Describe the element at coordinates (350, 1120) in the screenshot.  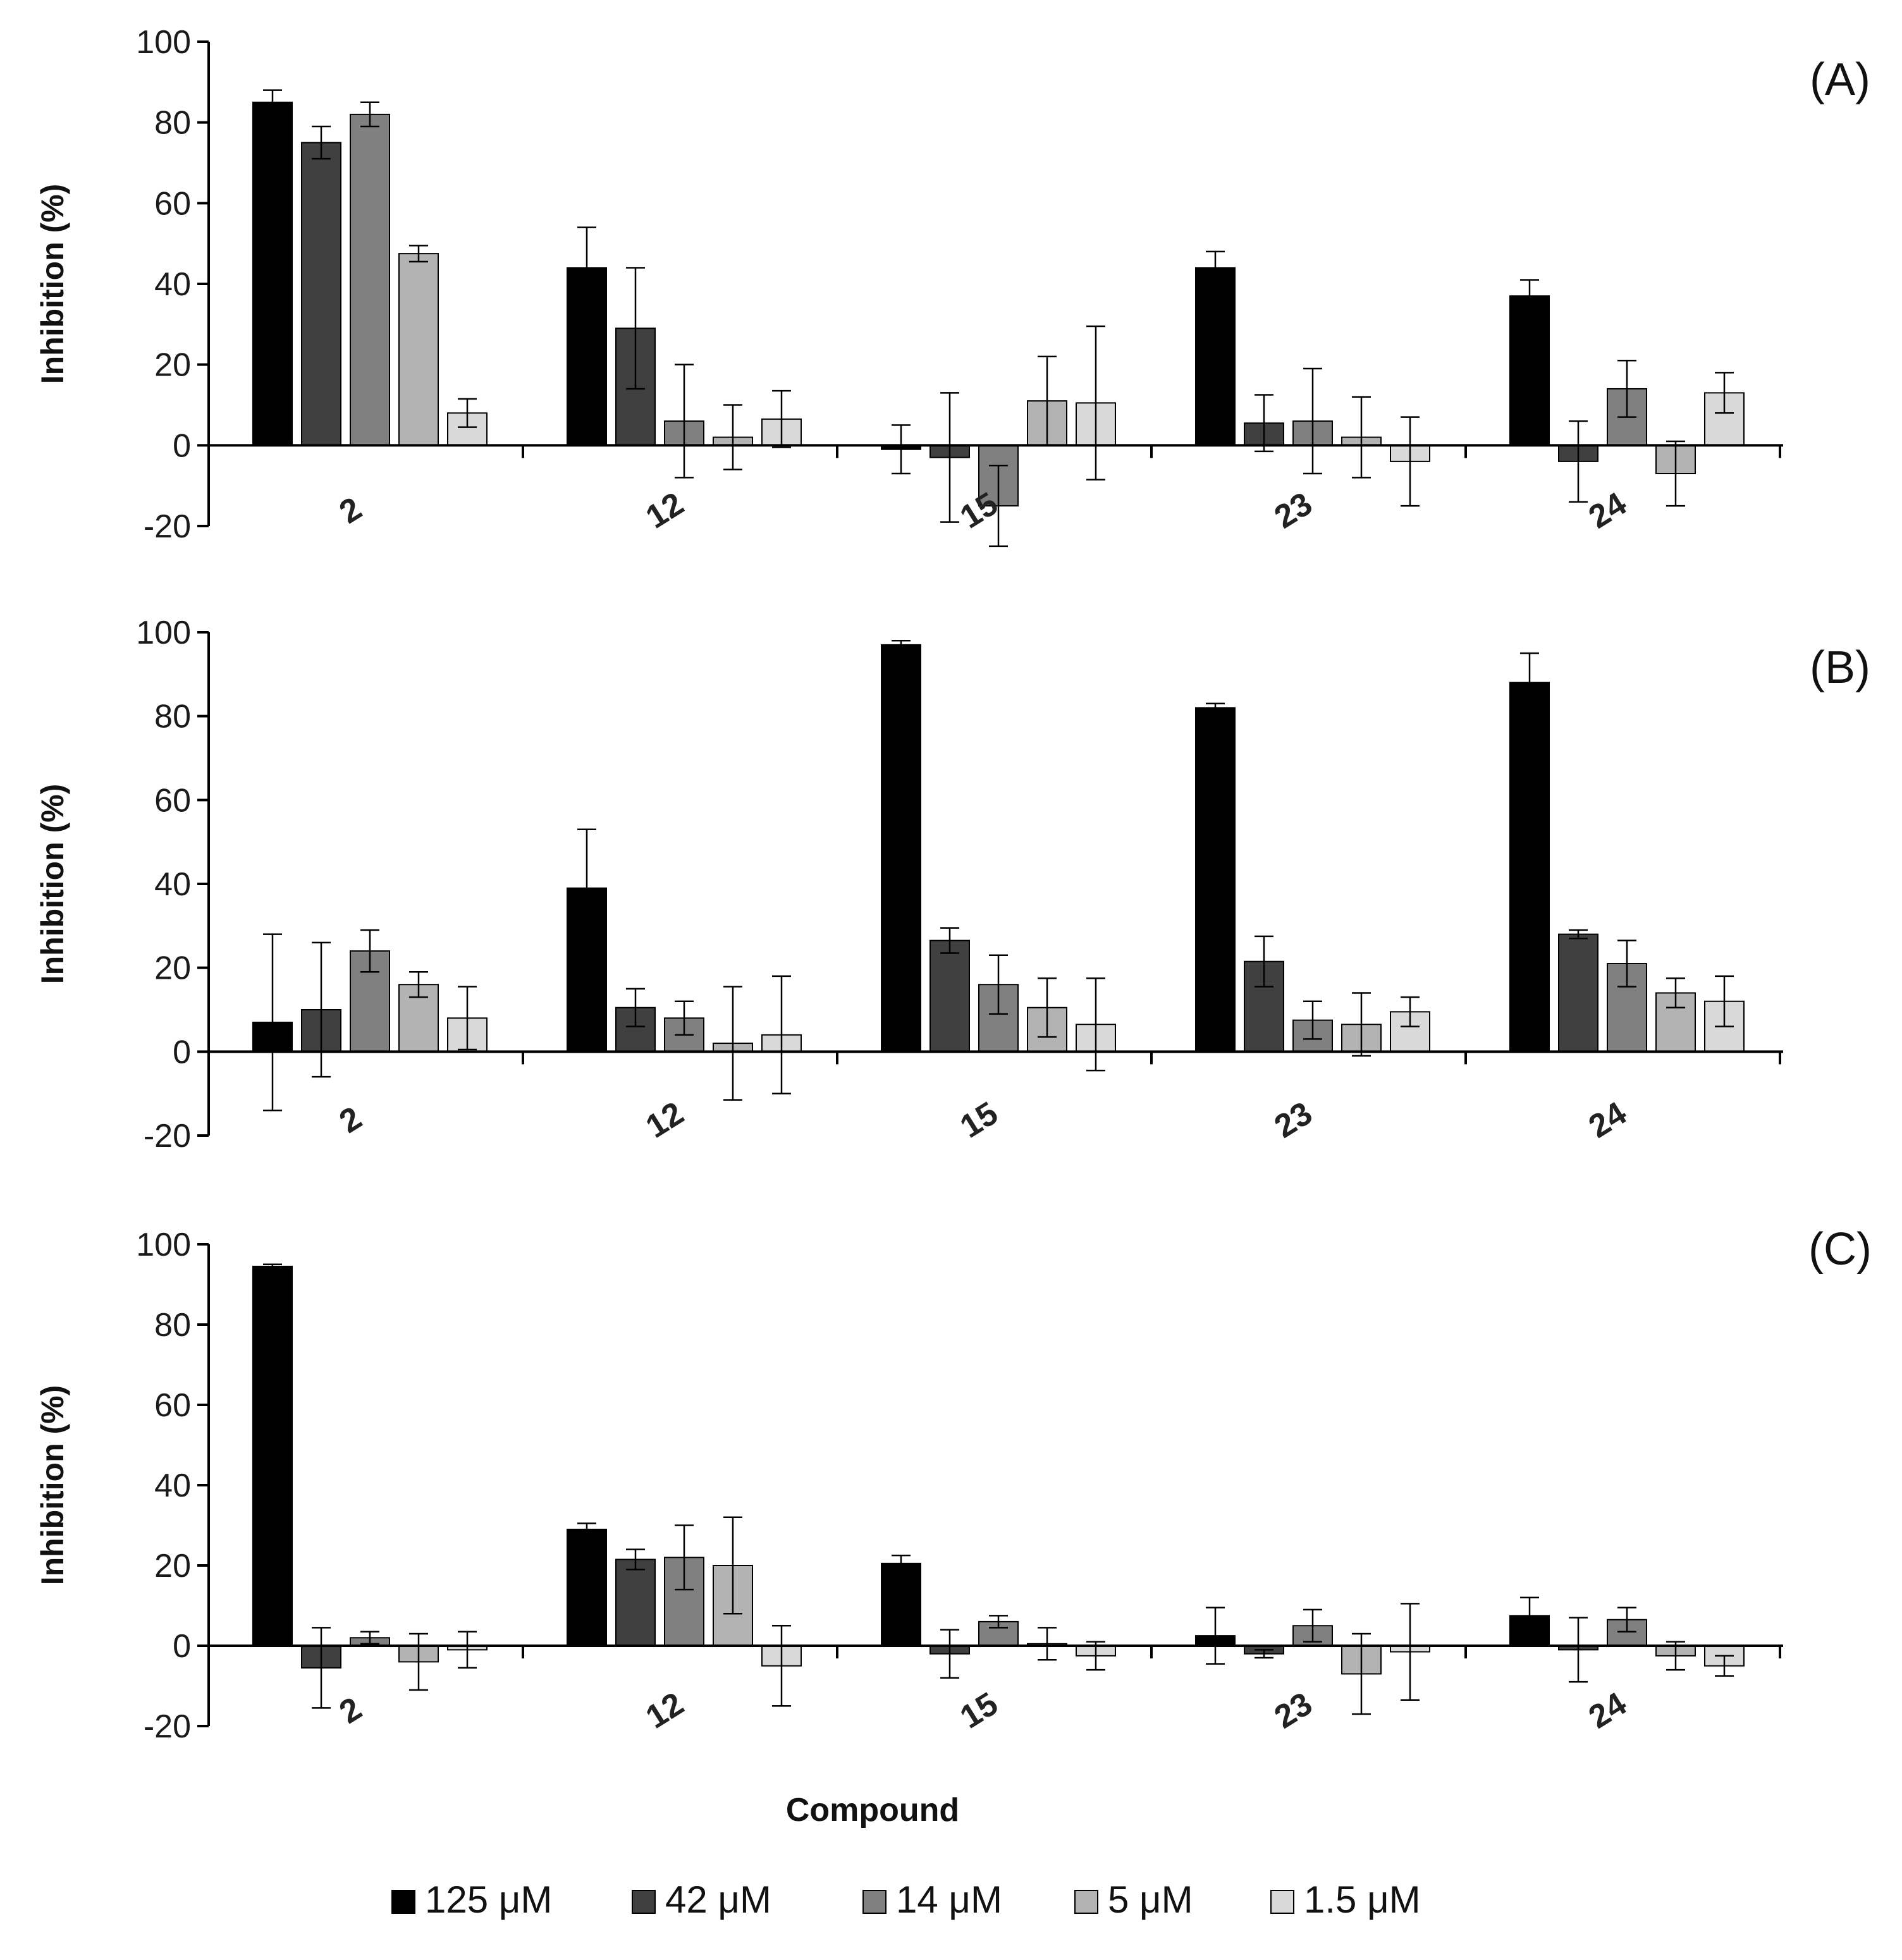
I see `panel-1-category-label: 2` at that location.